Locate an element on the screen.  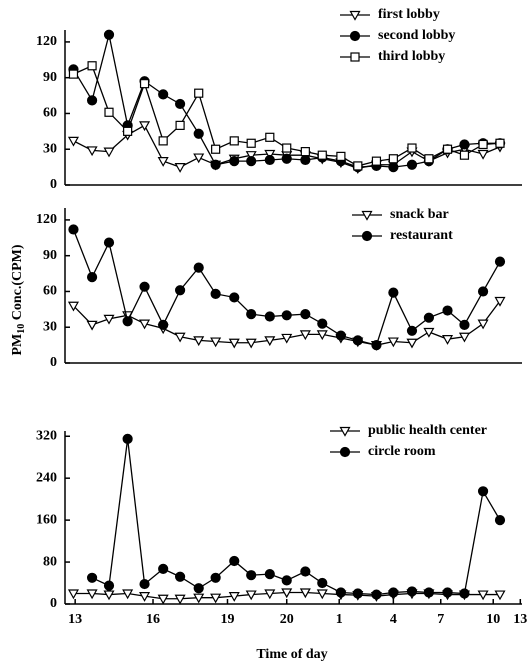
y-label-sub: 10 is located at coordinates (21, 329).